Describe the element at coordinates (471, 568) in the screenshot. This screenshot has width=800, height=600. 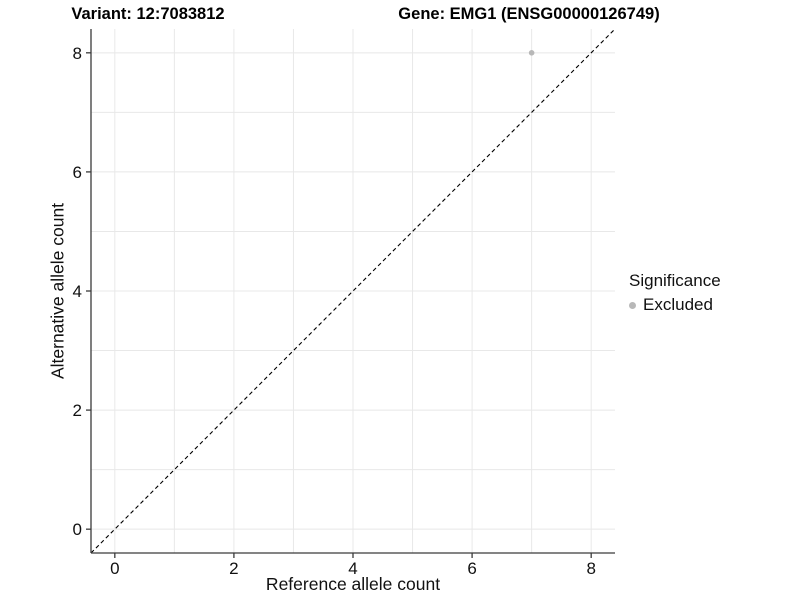
I see `x-tick-label: 6` at that location.